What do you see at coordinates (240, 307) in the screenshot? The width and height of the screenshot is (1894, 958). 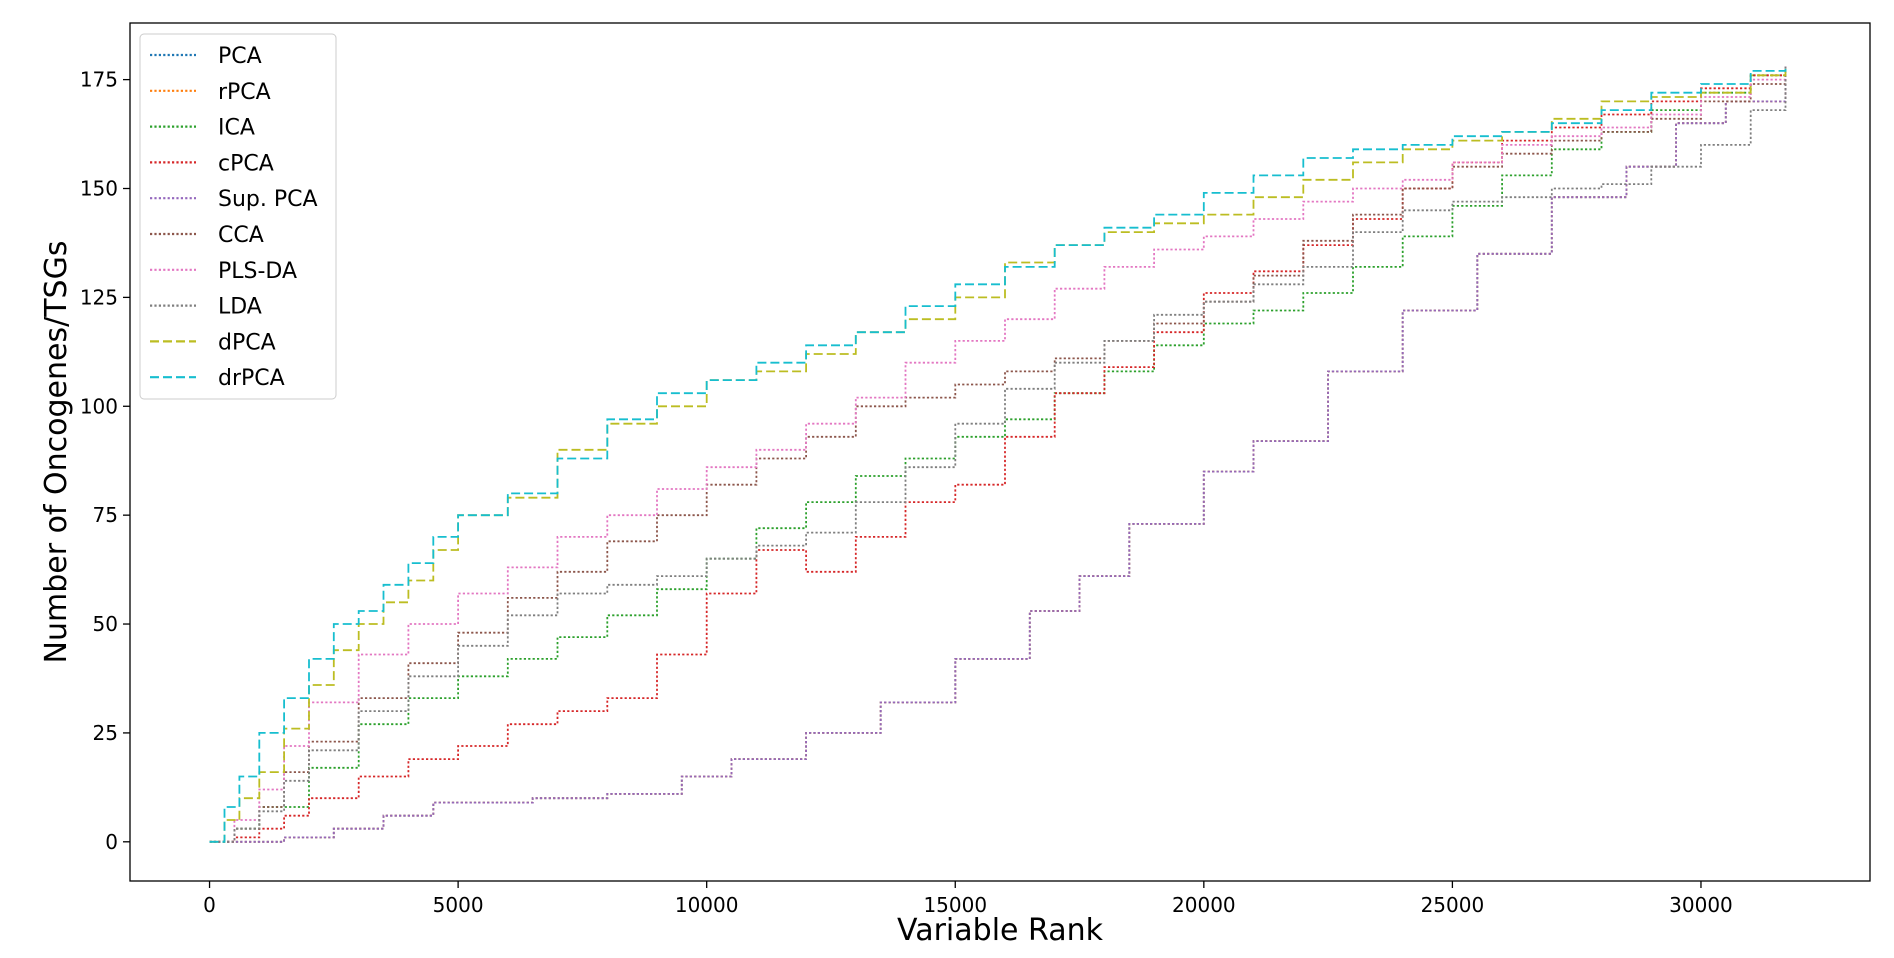 I see `legend-label-lda: LDA` at bounding box center [240, 307].